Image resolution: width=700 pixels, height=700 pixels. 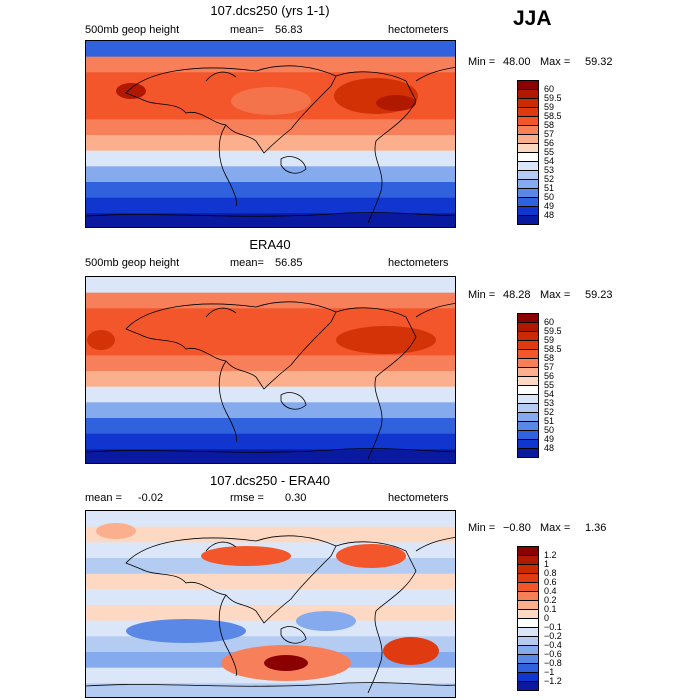 What do you see at coordinates (550, 555) in the screenshot?
I see `colorbar-label: 1.2` at bounding box center [550, 555].